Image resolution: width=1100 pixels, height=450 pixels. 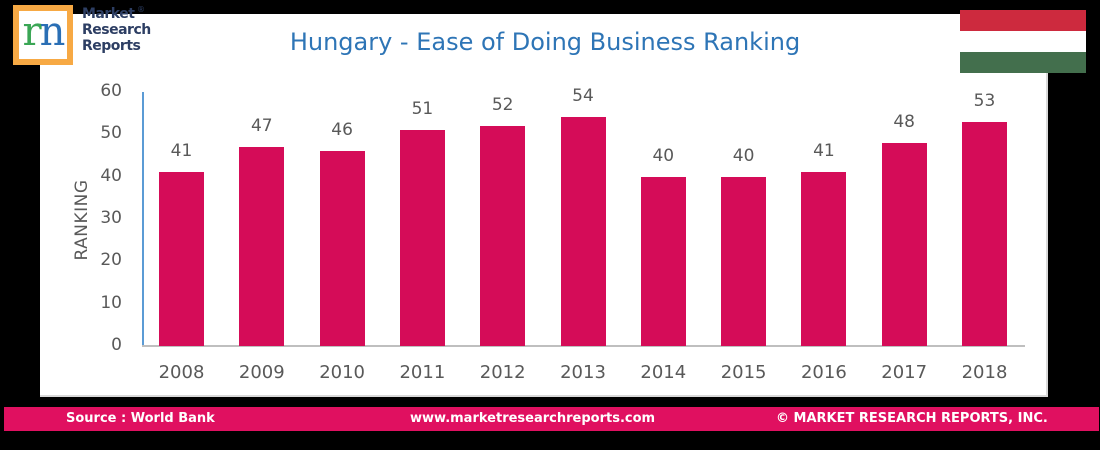 What do you see at coordinates (1023, 20) in the screenshot?
I see `flag-stripe-red` at bounding box center [1023, 20].